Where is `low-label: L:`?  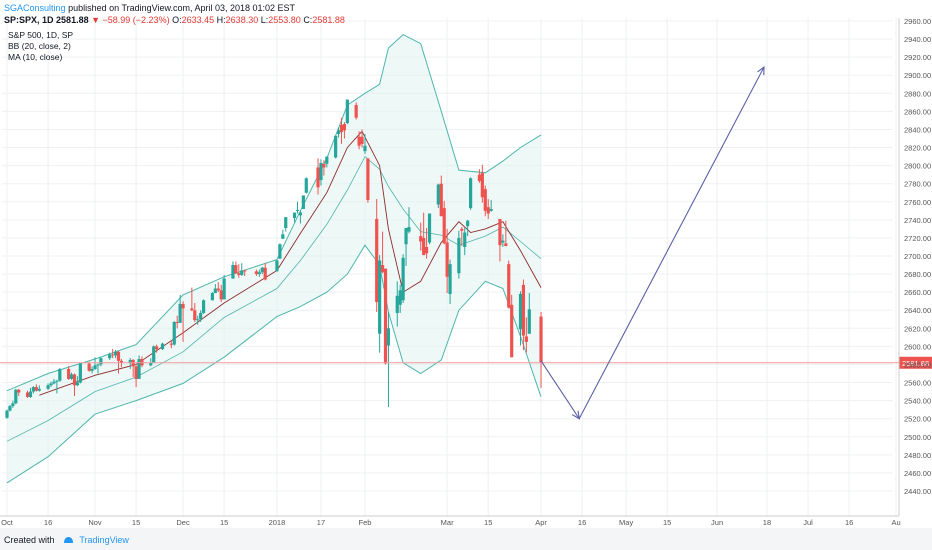
low-label: L: is located at coordinates (264, 20).